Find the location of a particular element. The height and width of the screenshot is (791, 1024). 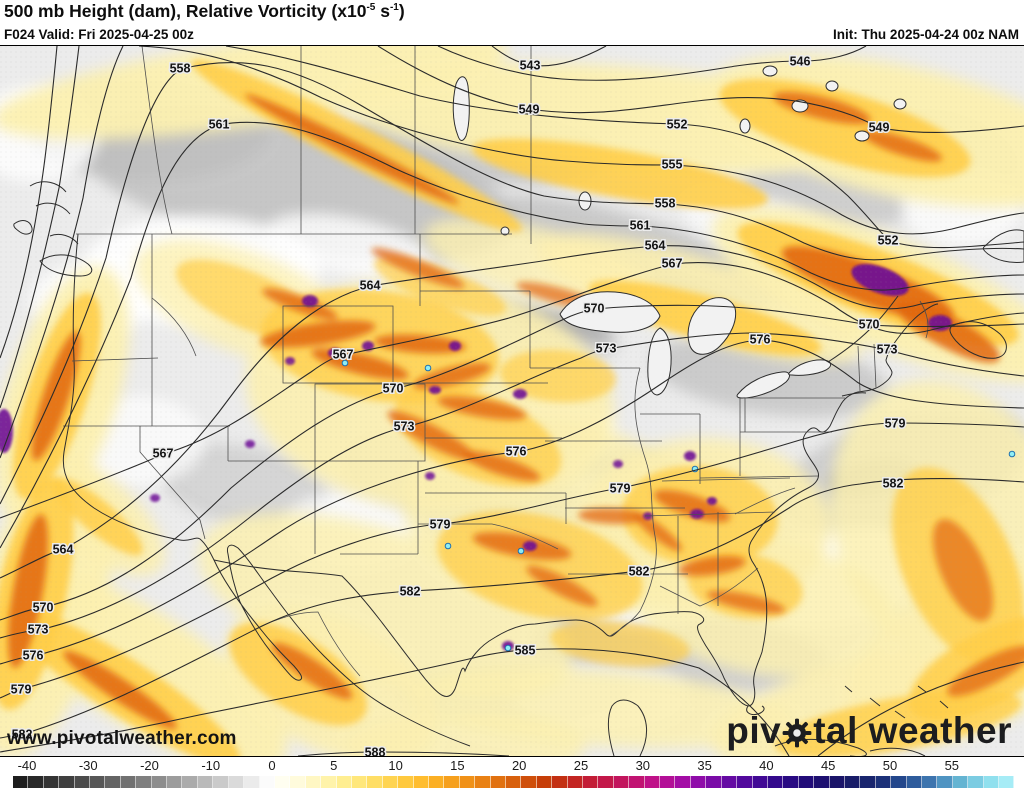

colorbar-tick-label: 35 is located at coordinates (704, 765).